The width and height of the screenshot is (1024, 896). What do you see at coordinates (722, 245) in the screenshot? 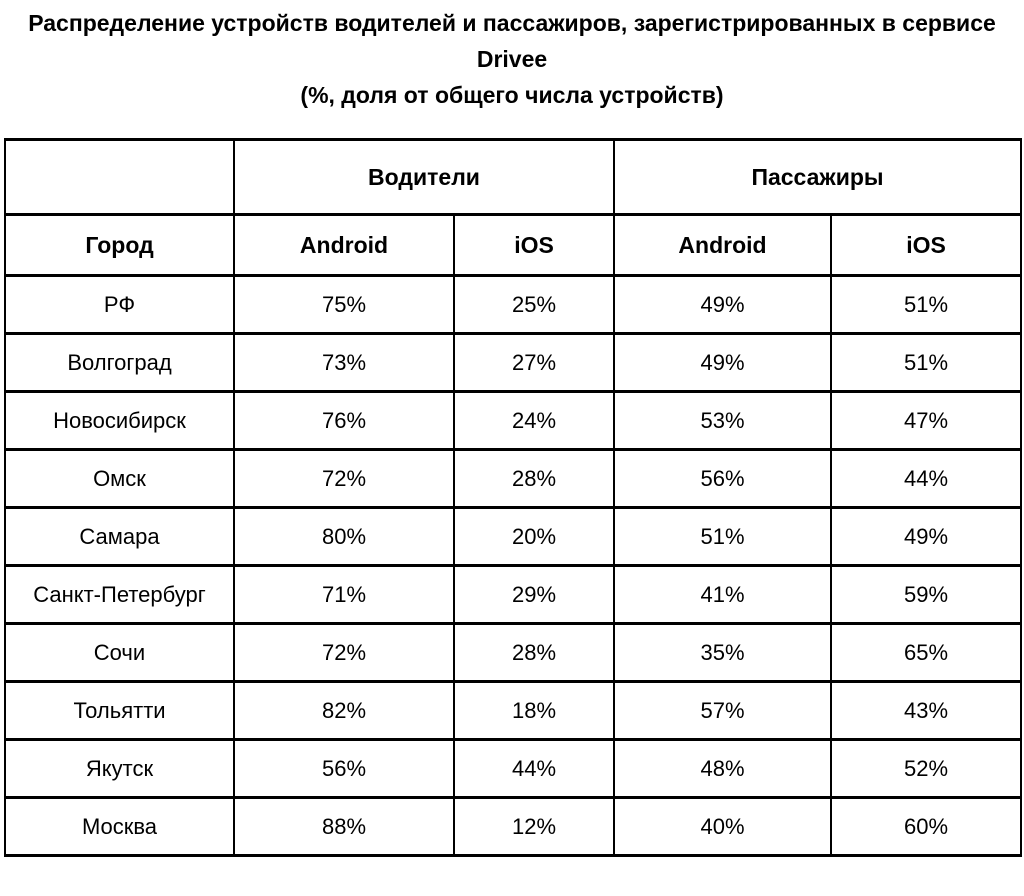
I see `column-header-passengers-android: Android` at bounding box center [722, 245].